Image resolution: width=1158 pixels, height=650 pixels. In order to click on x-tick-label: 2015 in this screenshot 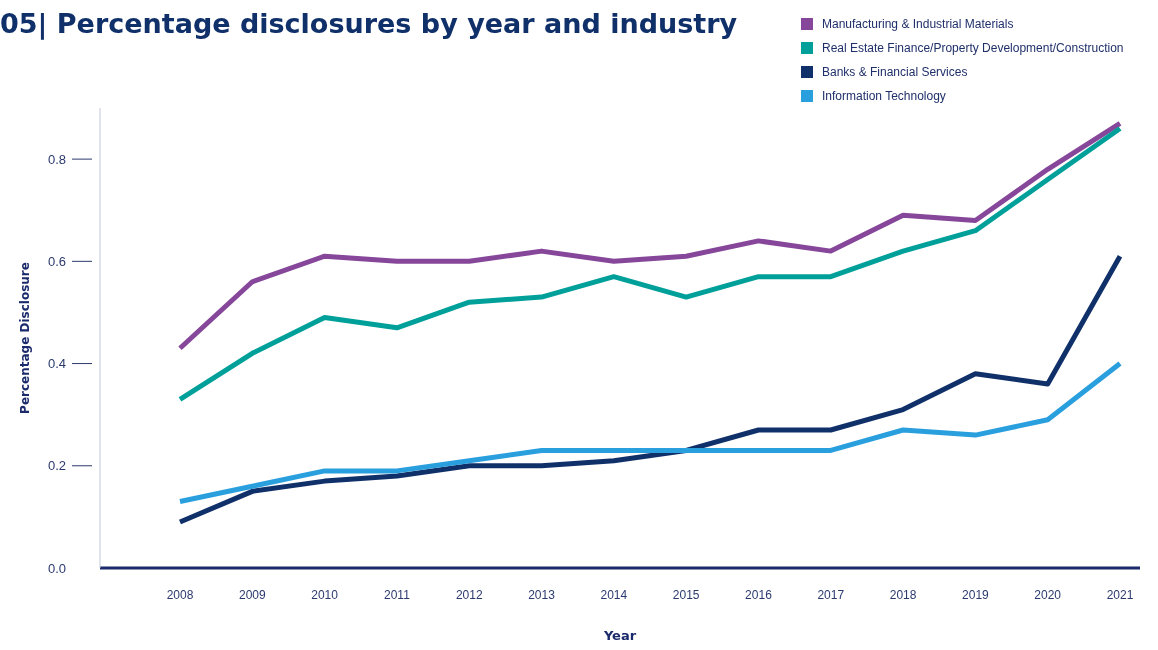, I will do `click(686, 594)`.